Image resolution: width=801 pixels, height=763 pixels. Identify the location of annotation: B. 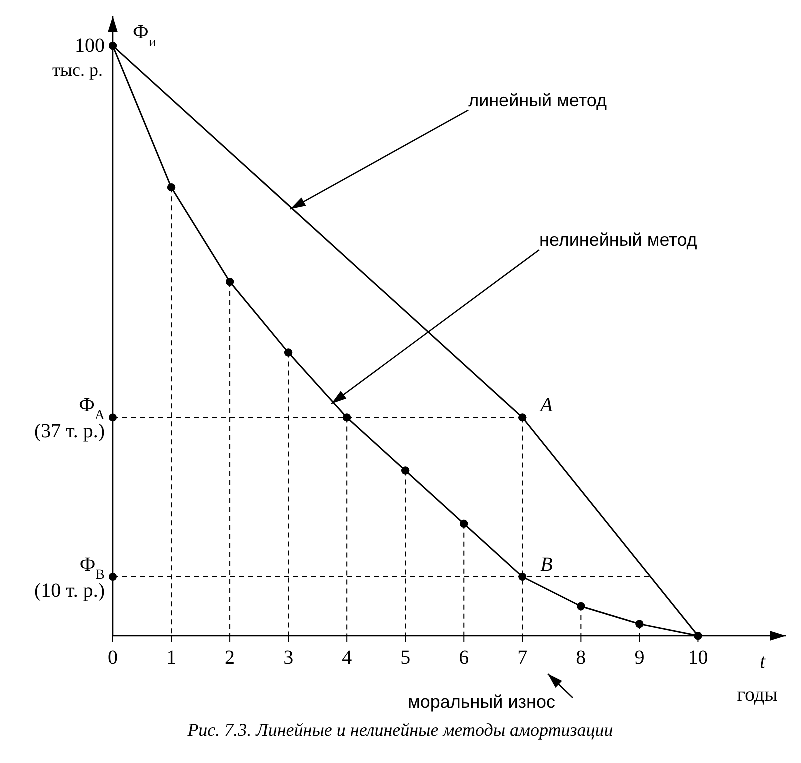
(546, 565).